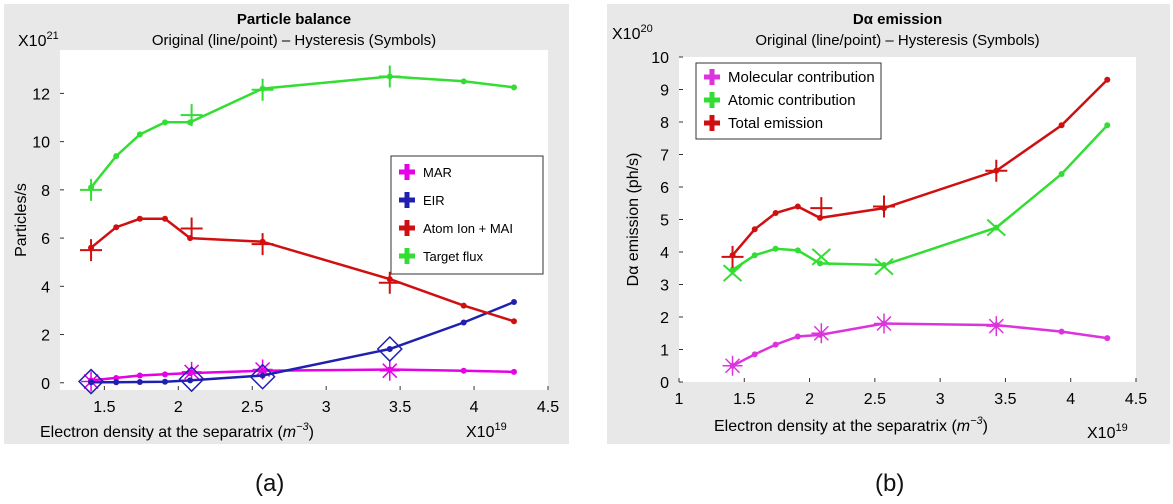 This screenshot has height=504, width=1173. I want to click on legend: MAR EIR Atom Ion + MAI Target flux, so click(467, 215).